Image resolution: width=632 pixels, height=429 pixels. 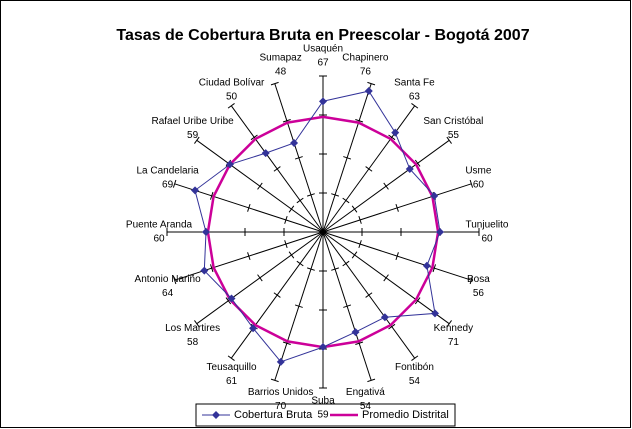 I want to click on category-label: Usaquén, so click(x=323, y=49).